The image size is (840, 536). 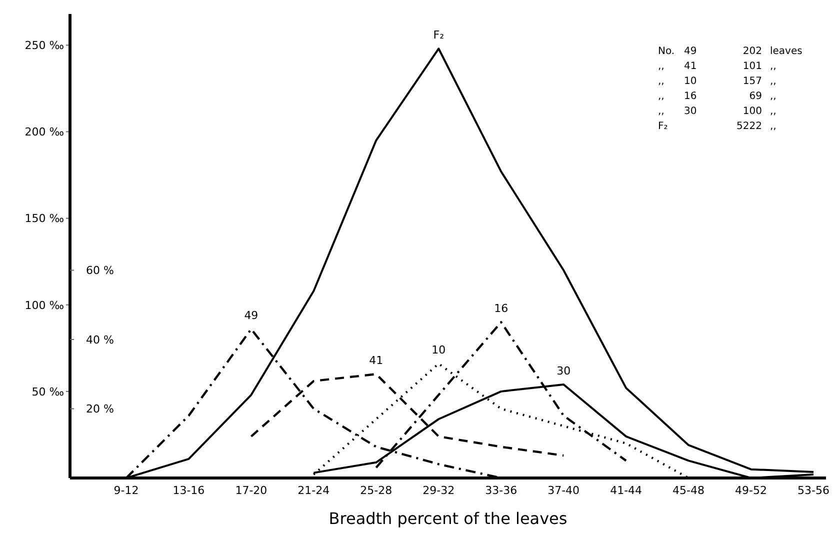 I want to click on x-tick-label: 21-24, so click(x=314, y=490).